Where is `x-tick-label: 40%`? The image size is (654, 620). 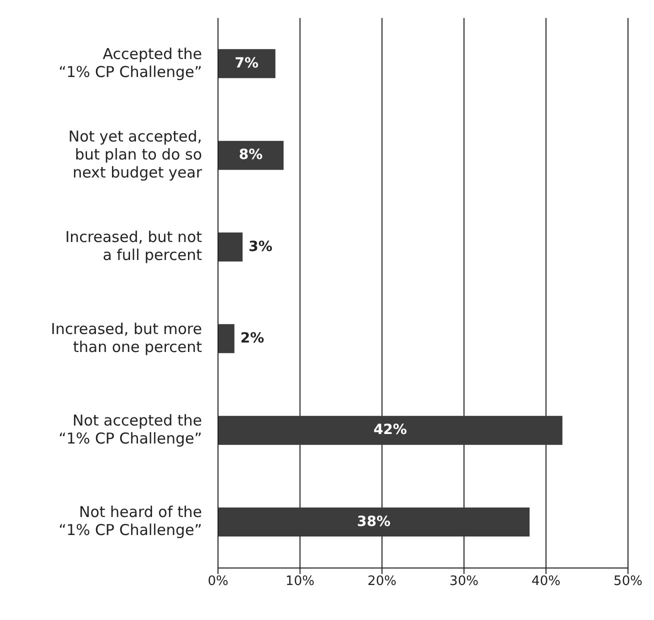 x-tick-label: 40% is located at coordinates (546, 582).